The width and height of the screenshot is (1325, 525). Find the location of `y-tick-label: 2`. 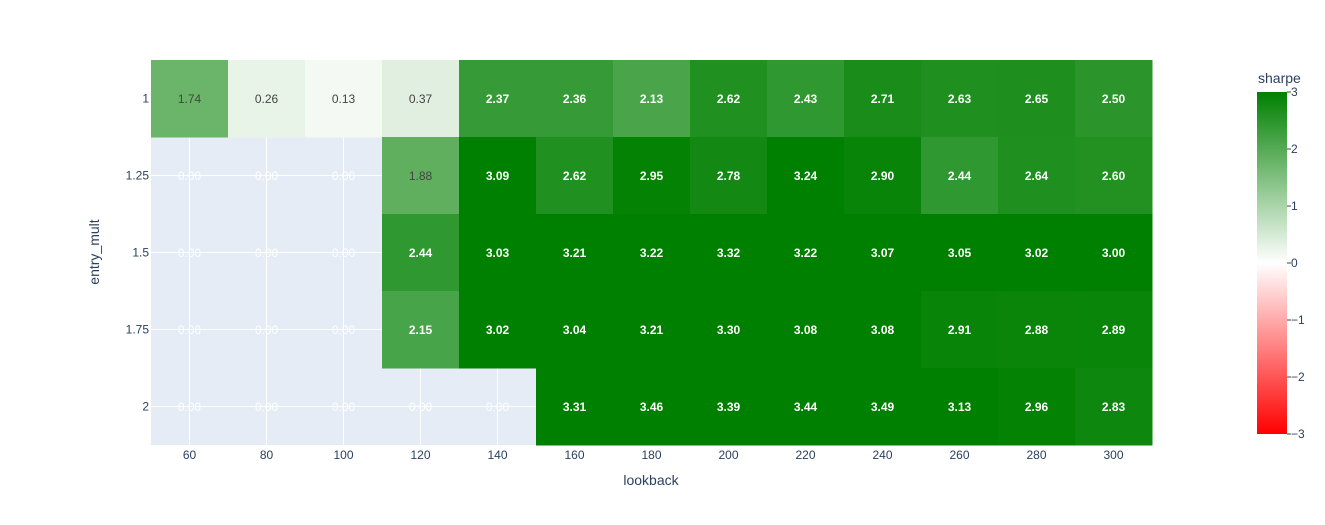

y-tick-label: 2 is located at coordinates (145, 407).